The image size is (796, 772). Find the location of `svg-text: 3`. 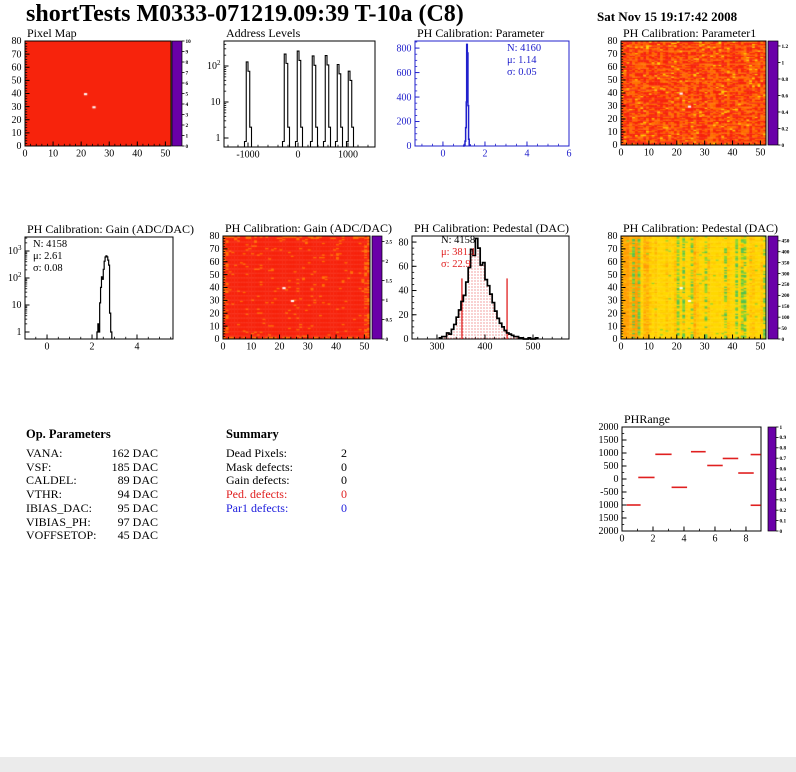

svg-text: 3 is located at coordinates (187, 115).